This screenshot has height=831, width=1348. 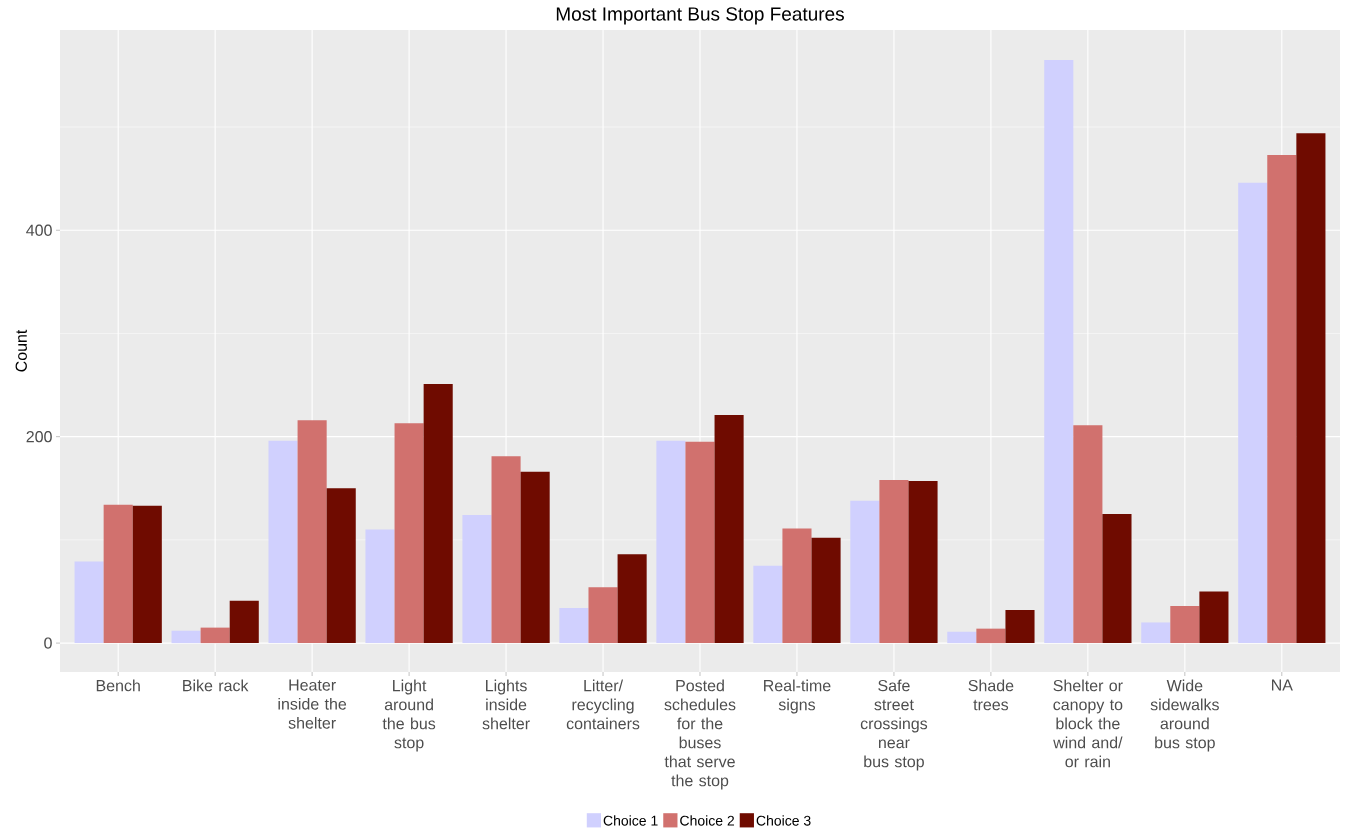 What do you see at coordinates (39, 437) in the screenshot?
I see `y-tick-label: 200` at bounding box center [39, 437].